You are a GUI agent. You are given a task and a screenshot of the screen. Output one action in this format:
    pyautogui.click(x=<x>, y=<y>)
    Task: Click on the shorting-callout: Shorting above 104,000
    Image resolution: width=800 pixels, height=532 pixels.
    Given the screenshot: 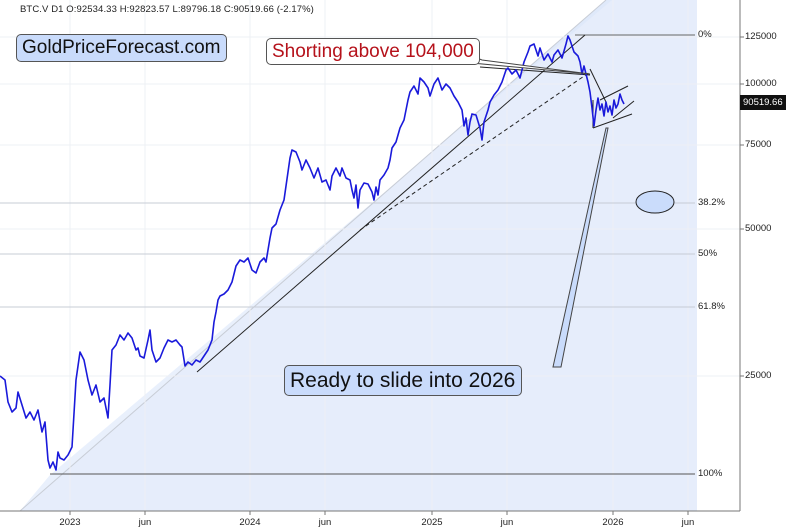 What is the action you would take?
    pyautogui.click(x=373, y=51)
    